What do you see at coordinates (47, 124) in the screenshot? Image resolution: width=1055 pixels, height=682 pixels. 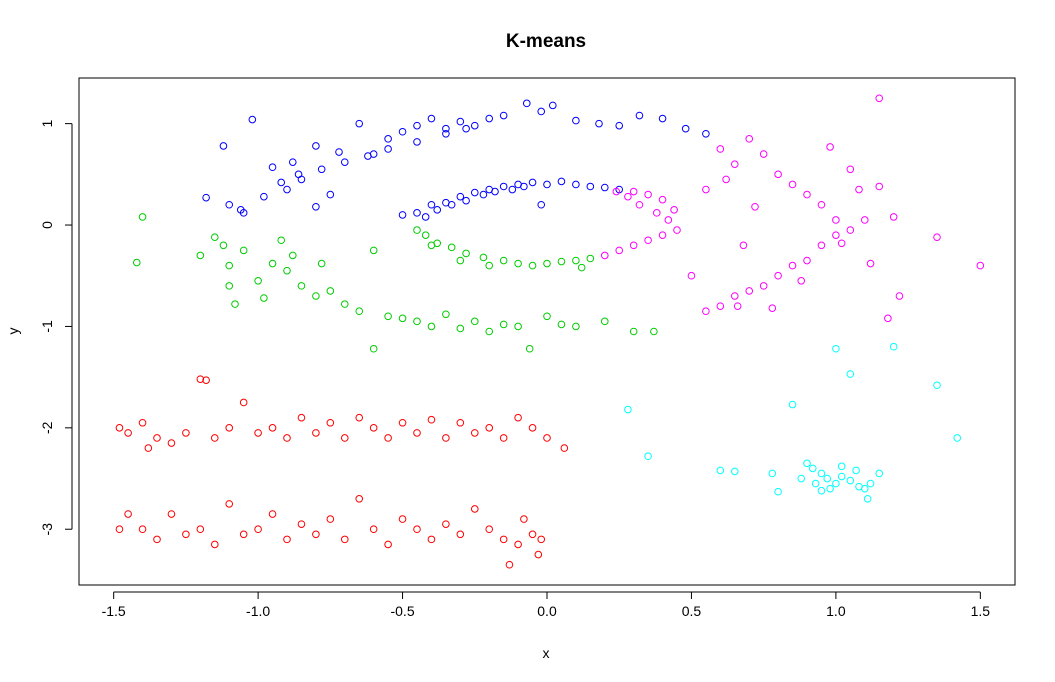 I see `y-tick-label: 1` at bounding box center [47, 124].